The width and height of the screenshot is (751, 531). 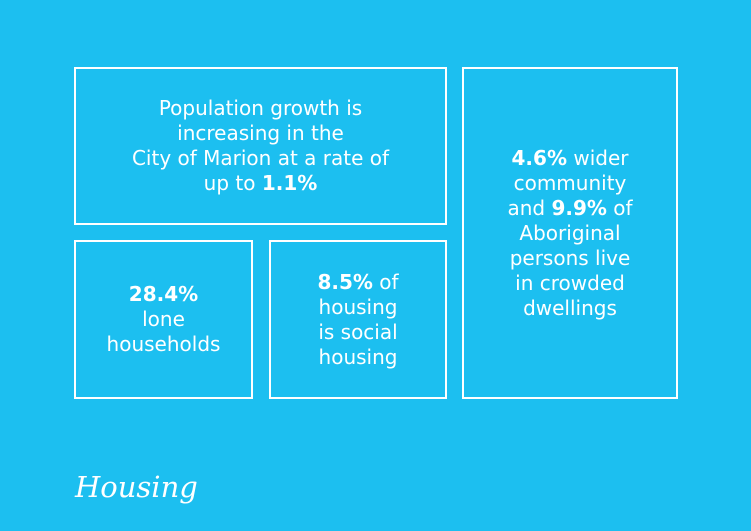 I want to click on body-text: persons live, so click(x=570, y=257).